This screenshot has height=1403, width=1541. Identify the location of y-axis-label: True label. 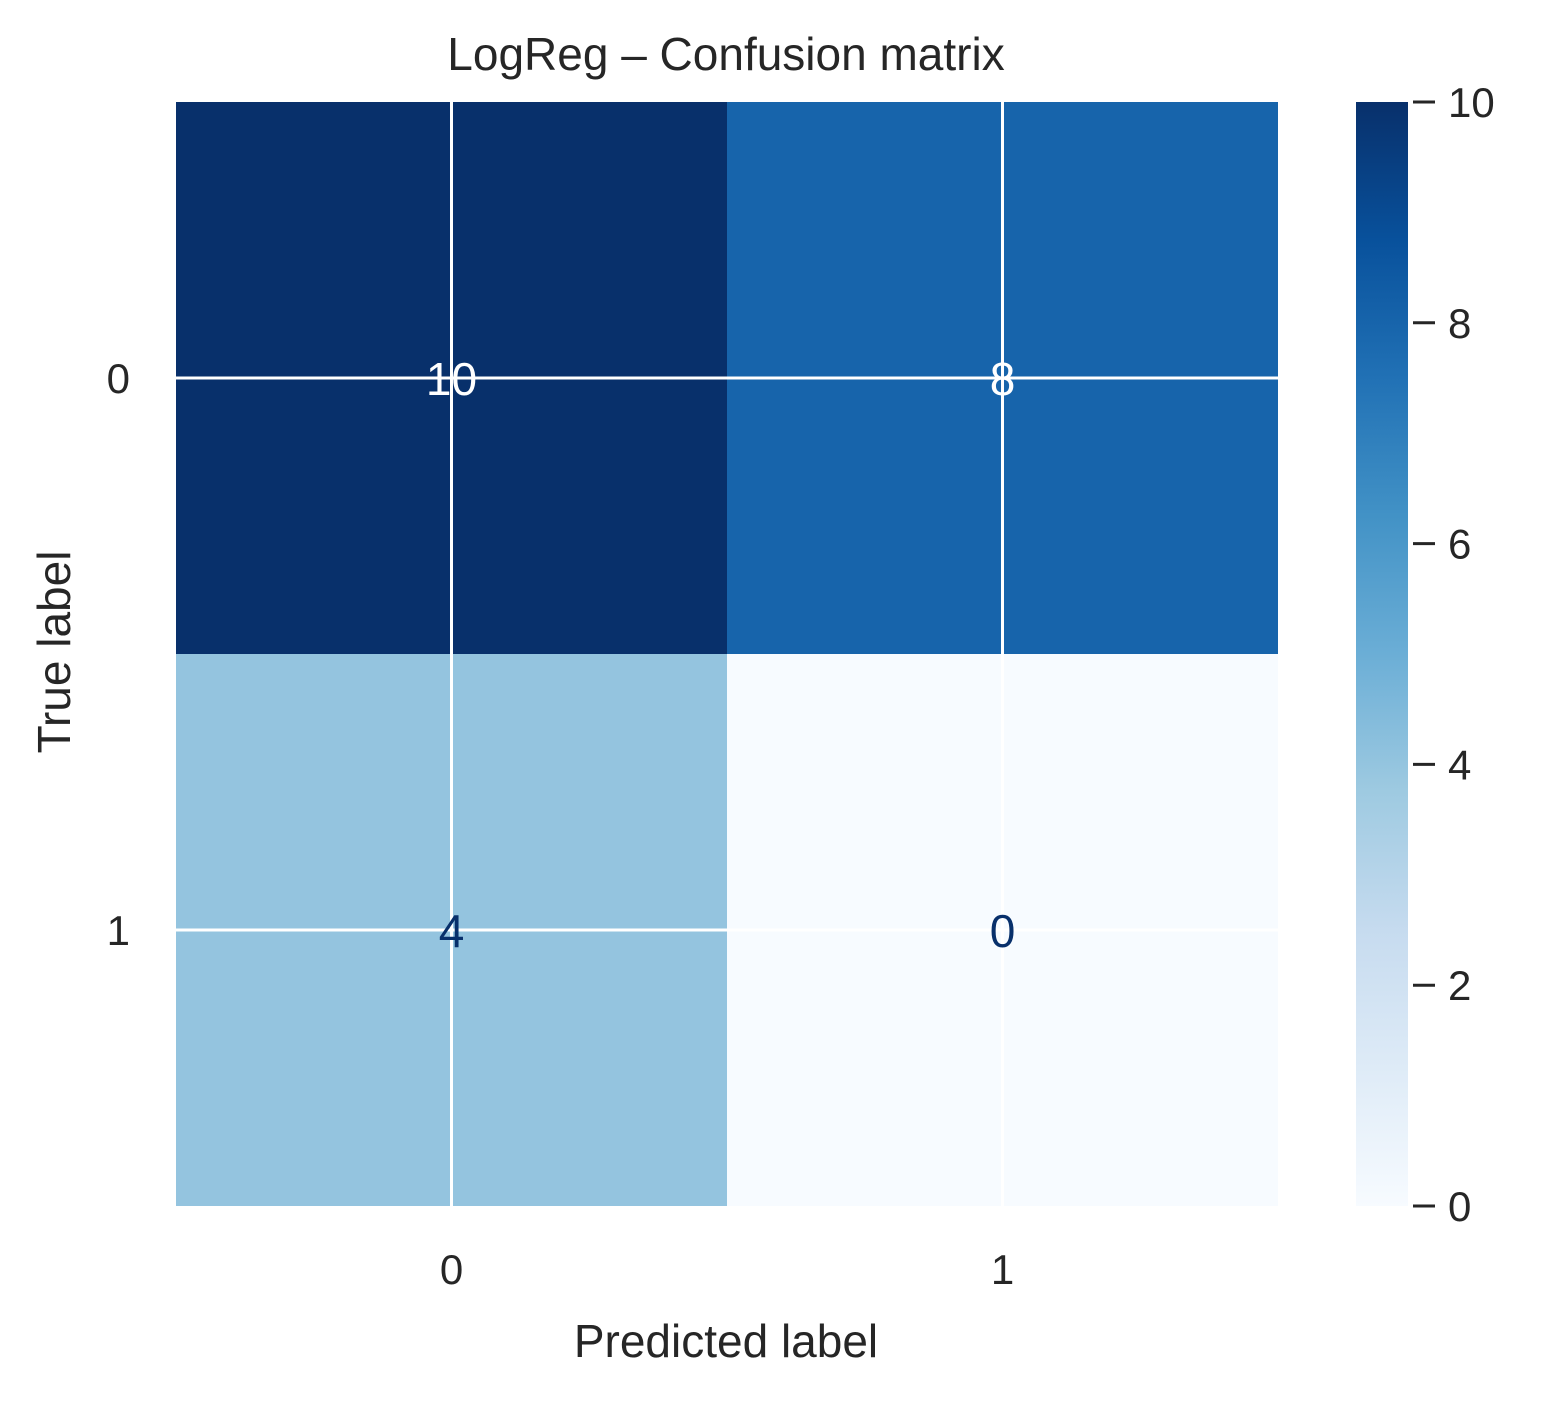
(54, 652).